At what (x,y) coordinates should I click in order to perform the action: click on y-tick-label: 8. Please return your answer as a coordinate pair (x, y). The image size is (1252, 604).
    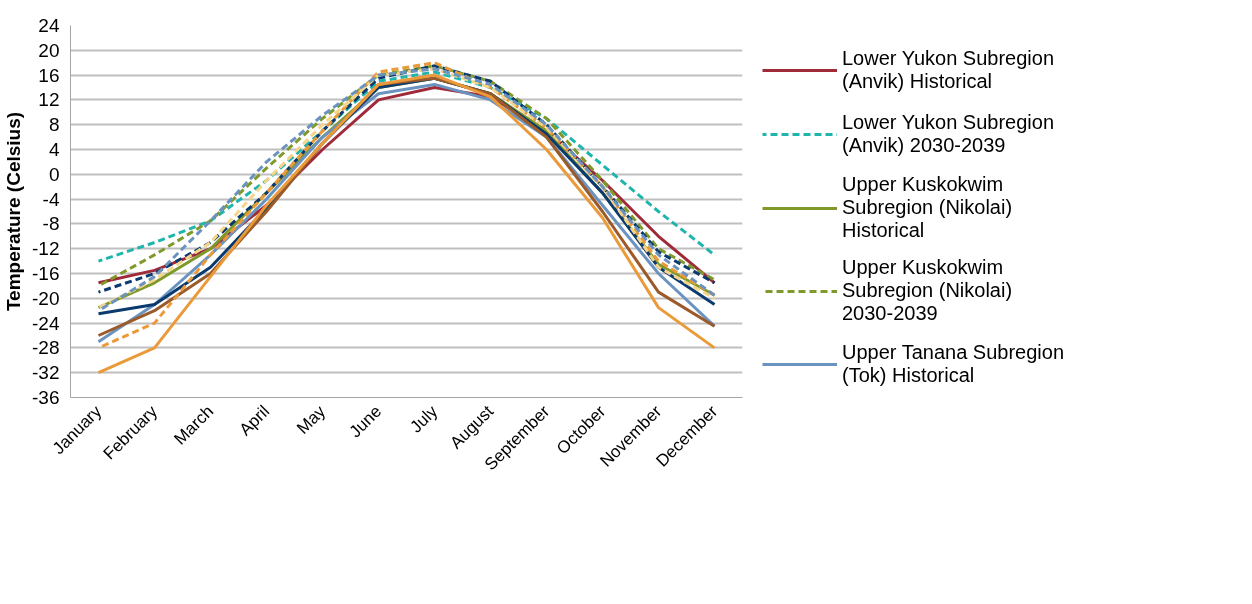
    Looking at the image, I should click on (54, 125).